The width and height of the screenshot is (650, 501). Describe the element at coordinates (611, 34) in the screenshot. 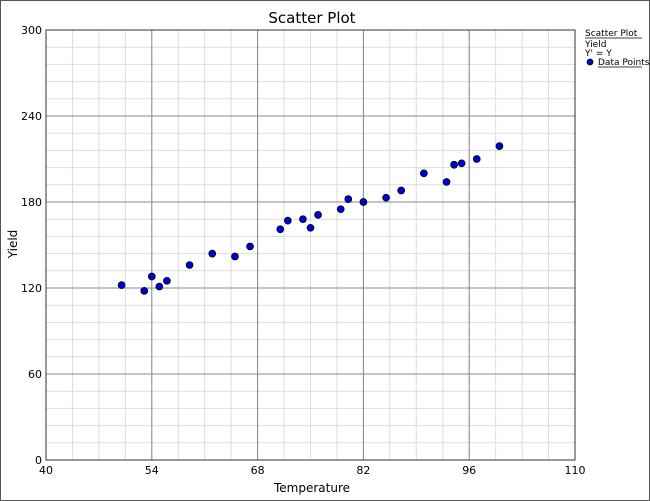

I see `legend-title: Scatter Plot` at that location.